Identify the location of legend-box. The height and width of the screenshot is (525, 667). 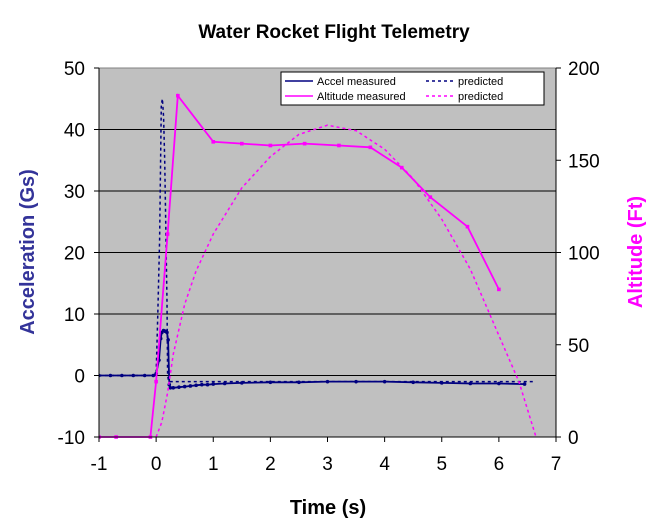
(412, 88).